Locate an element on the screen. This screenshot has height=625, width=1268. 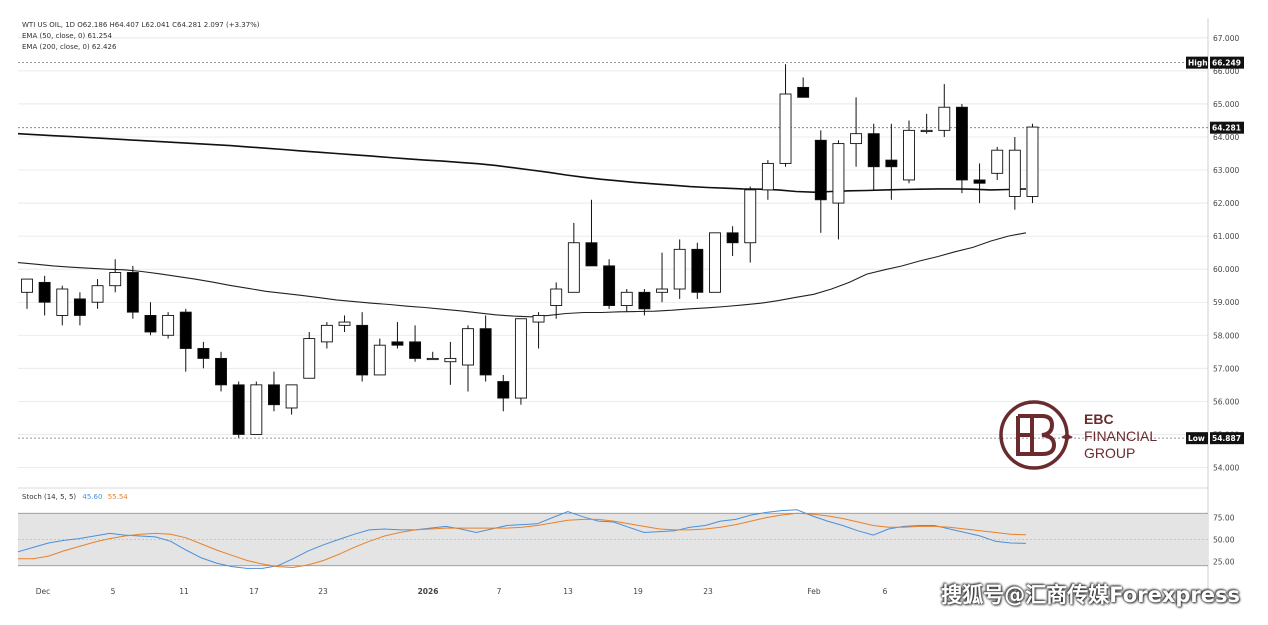
time-axis: Dec 5 11 17 23 2026 7 13 19 23 Feb 6 18 is located at coordinates (528, 591).